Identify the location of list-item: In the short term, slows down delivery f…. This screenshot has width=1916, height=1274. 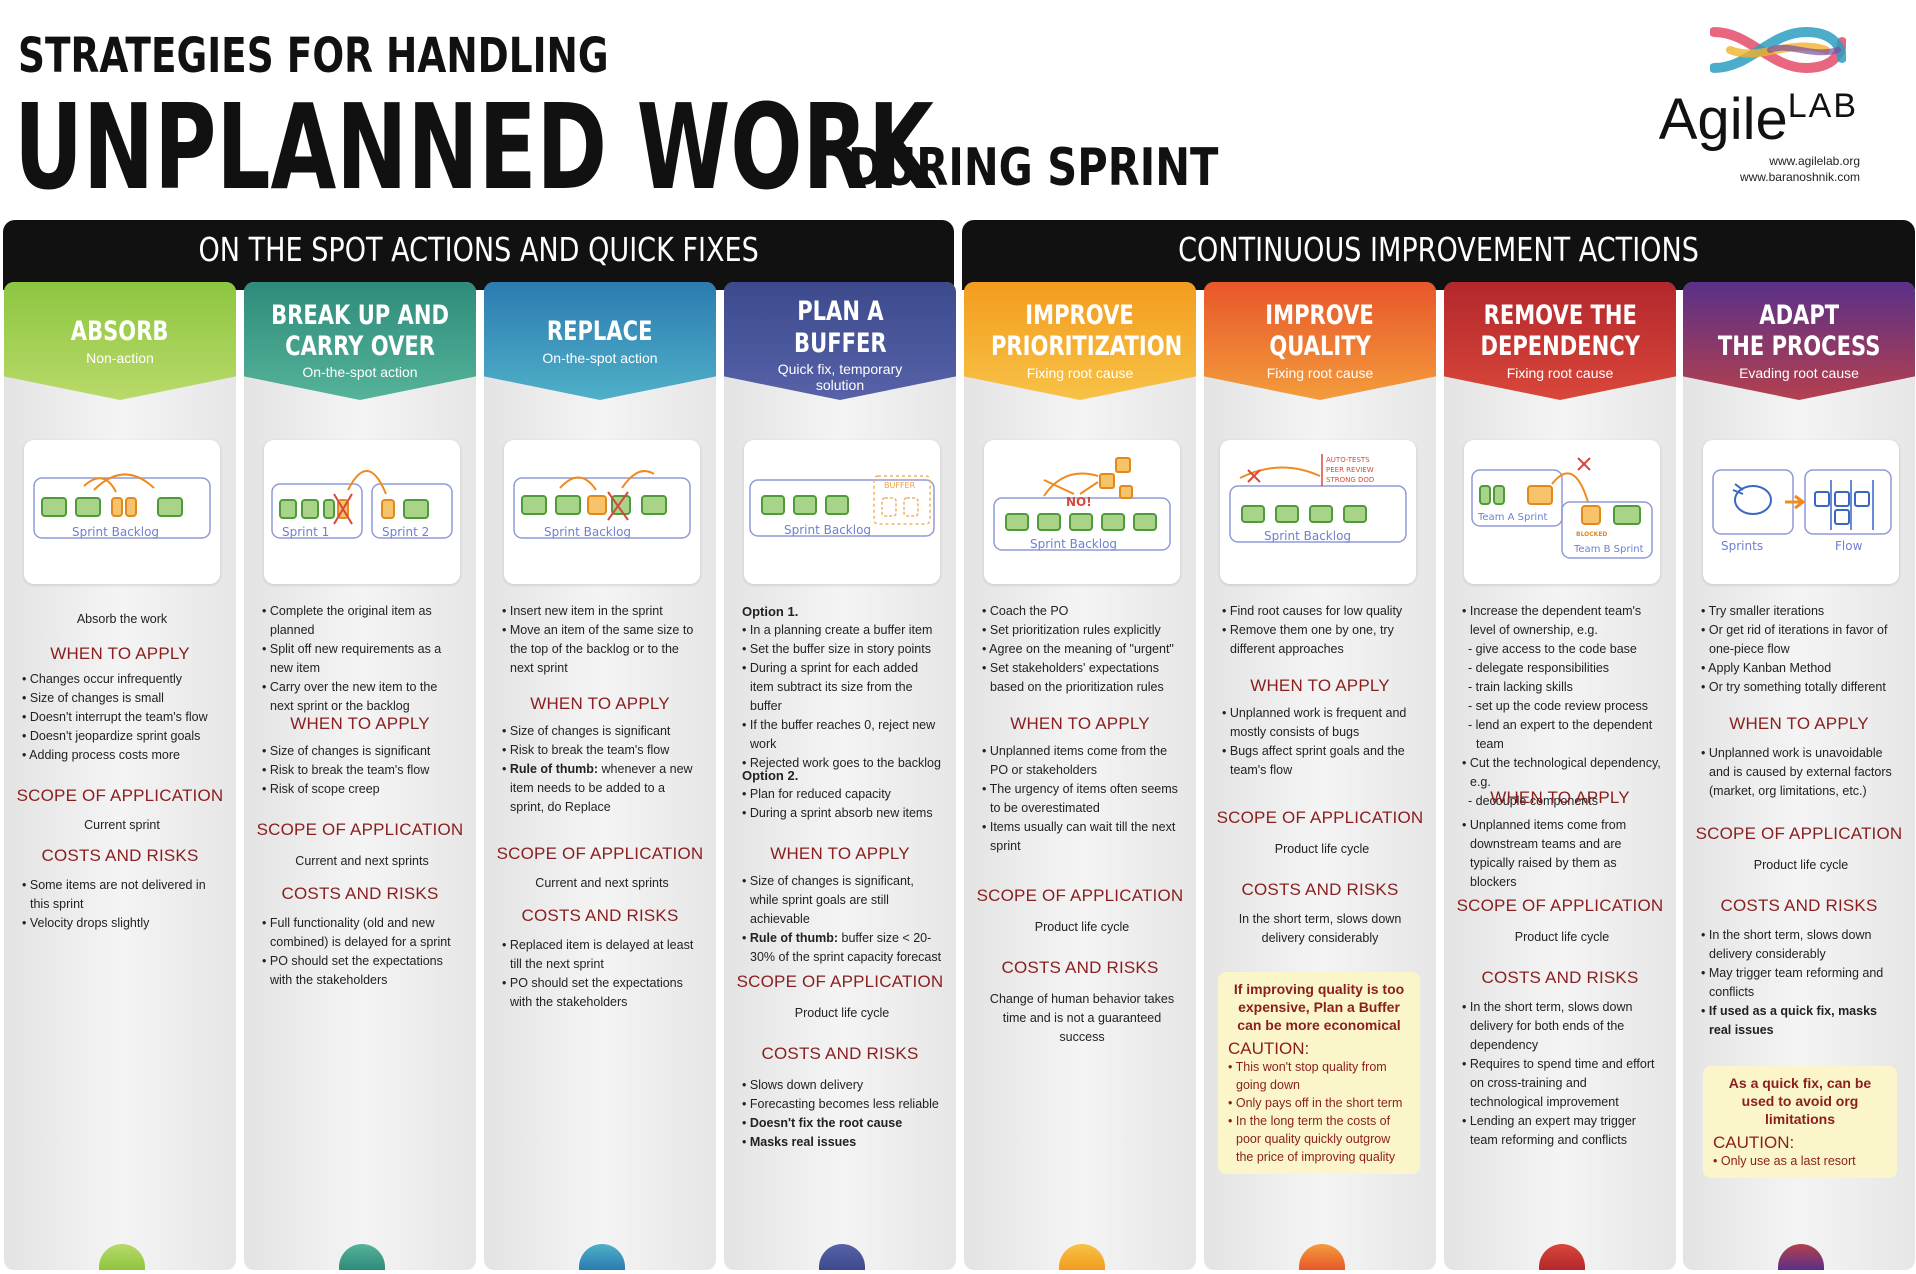
(1562, 1026).